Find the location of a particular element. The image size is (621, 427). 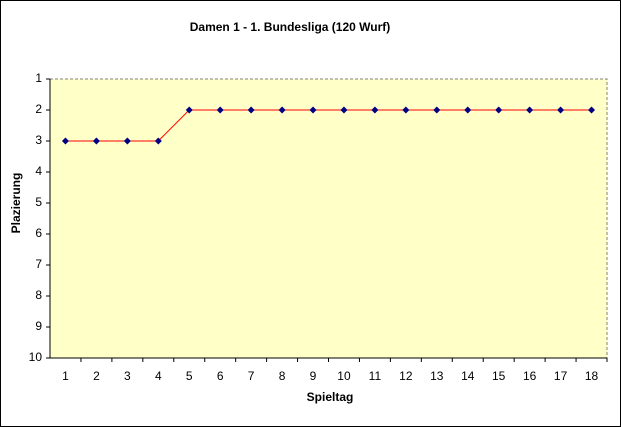

x-tick-label: 10 is located at coordinates (344, 376).